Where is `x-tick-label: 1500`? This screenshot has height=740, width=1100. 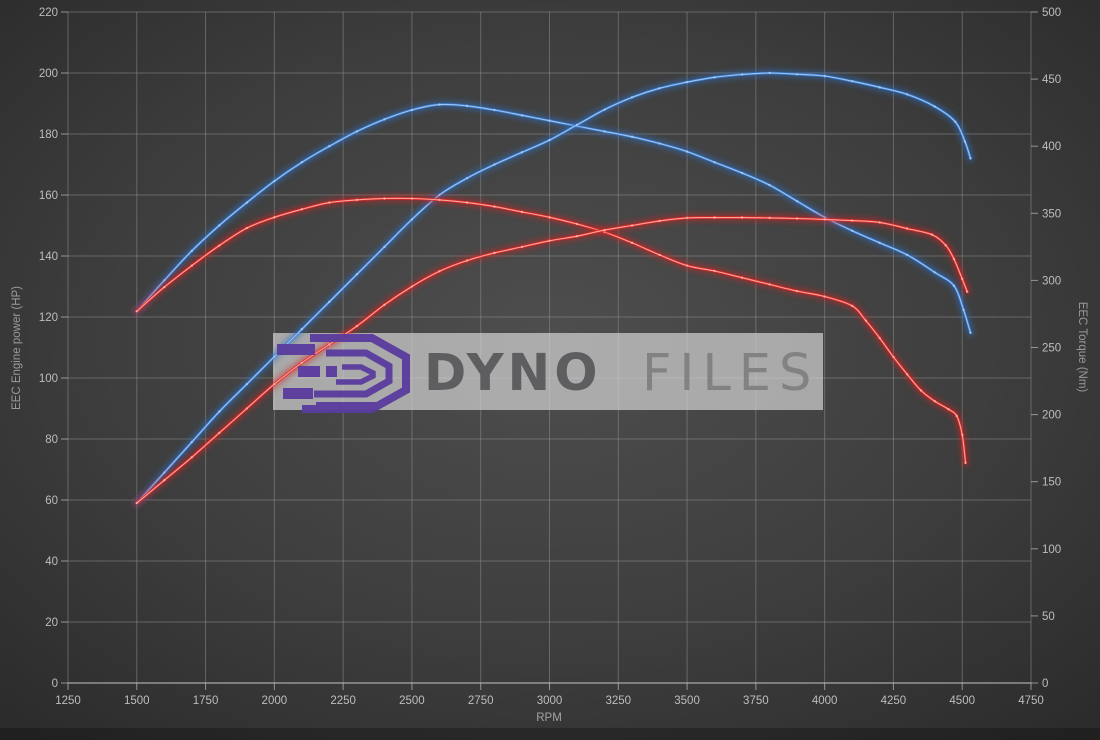 x-tick-label: 1500 is located at coordinates (137, 701).